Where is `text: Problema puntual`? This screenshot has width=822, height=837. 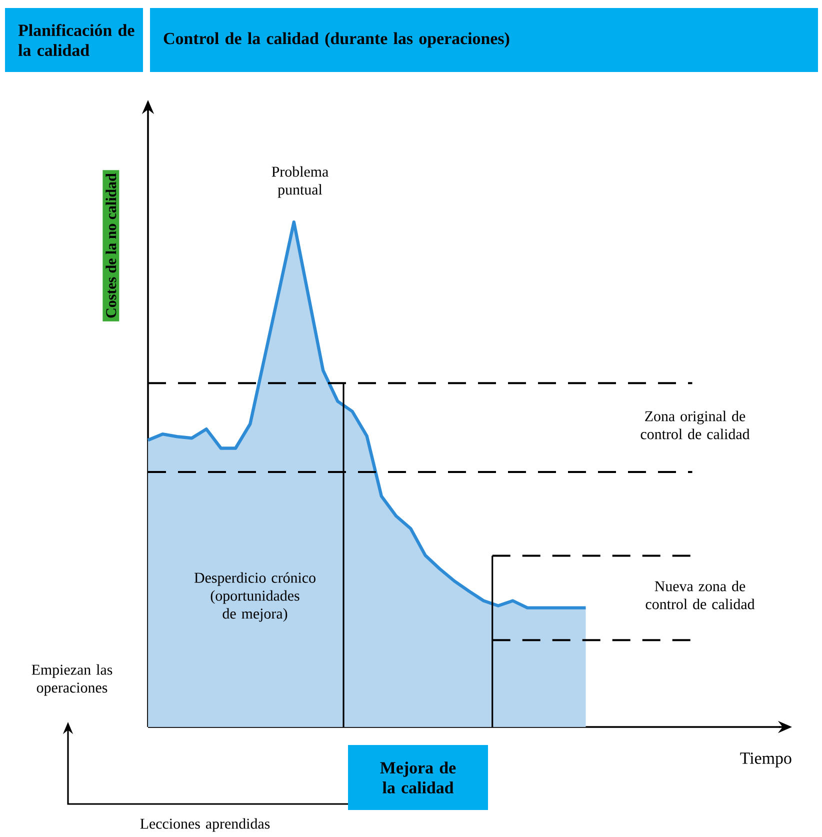 text: Problema puntual is located at coordinates (300, 182).